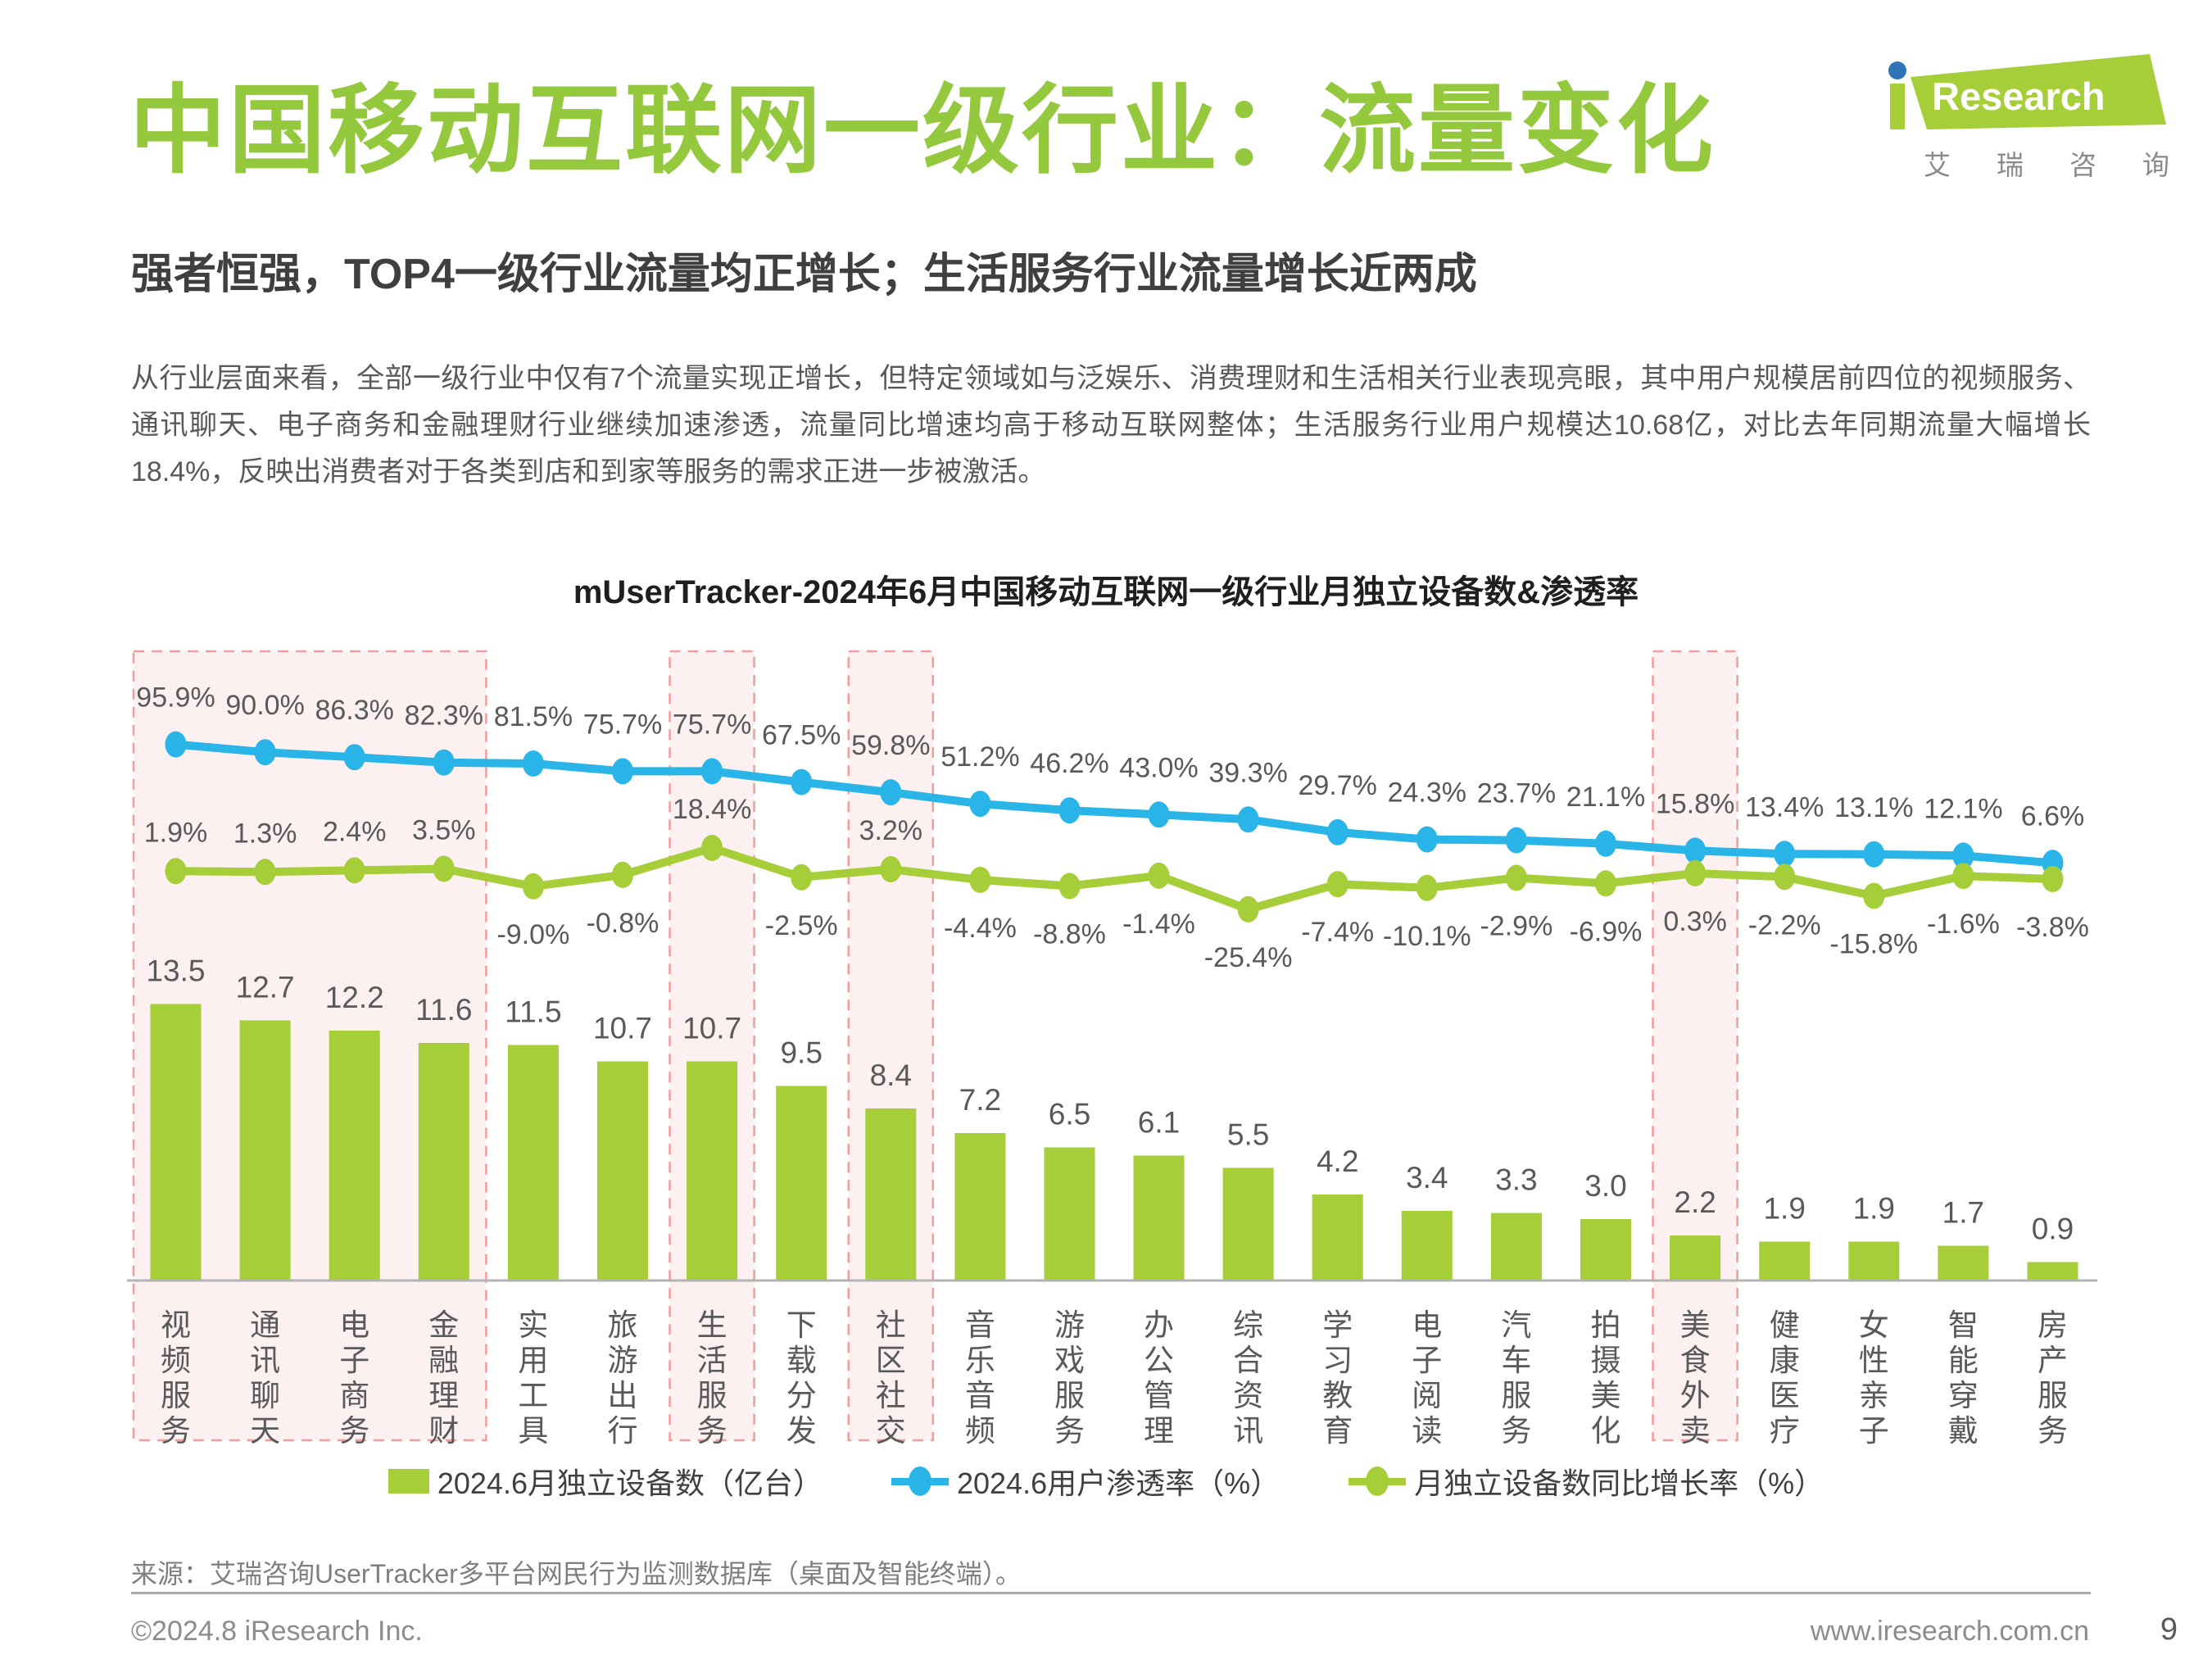  What do you see at coordinates (1427, 793) in the screenshot?
I see `penetration-label: 24.3%` at bounding box center [1427, 793].